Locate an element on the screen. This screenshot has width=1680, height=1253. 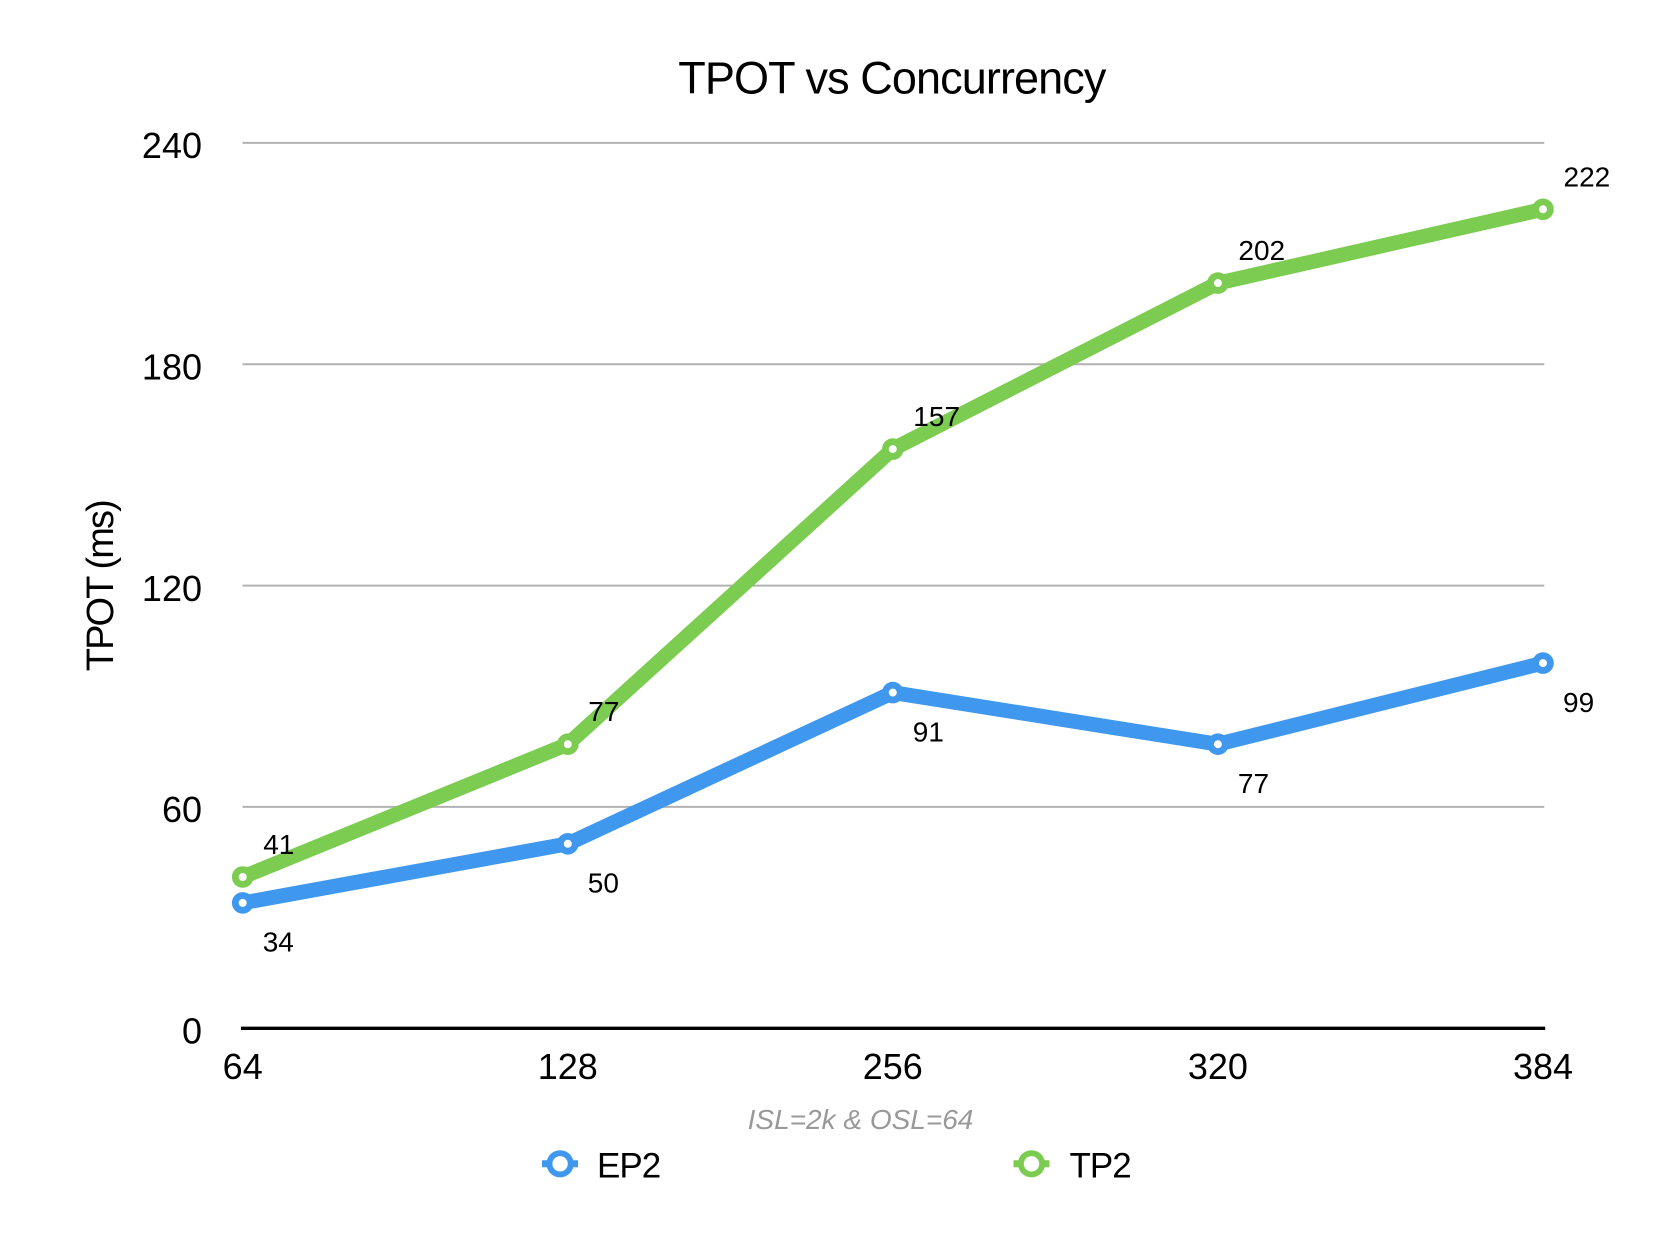
svg-text: 50 is located at coordinates (603, 883).